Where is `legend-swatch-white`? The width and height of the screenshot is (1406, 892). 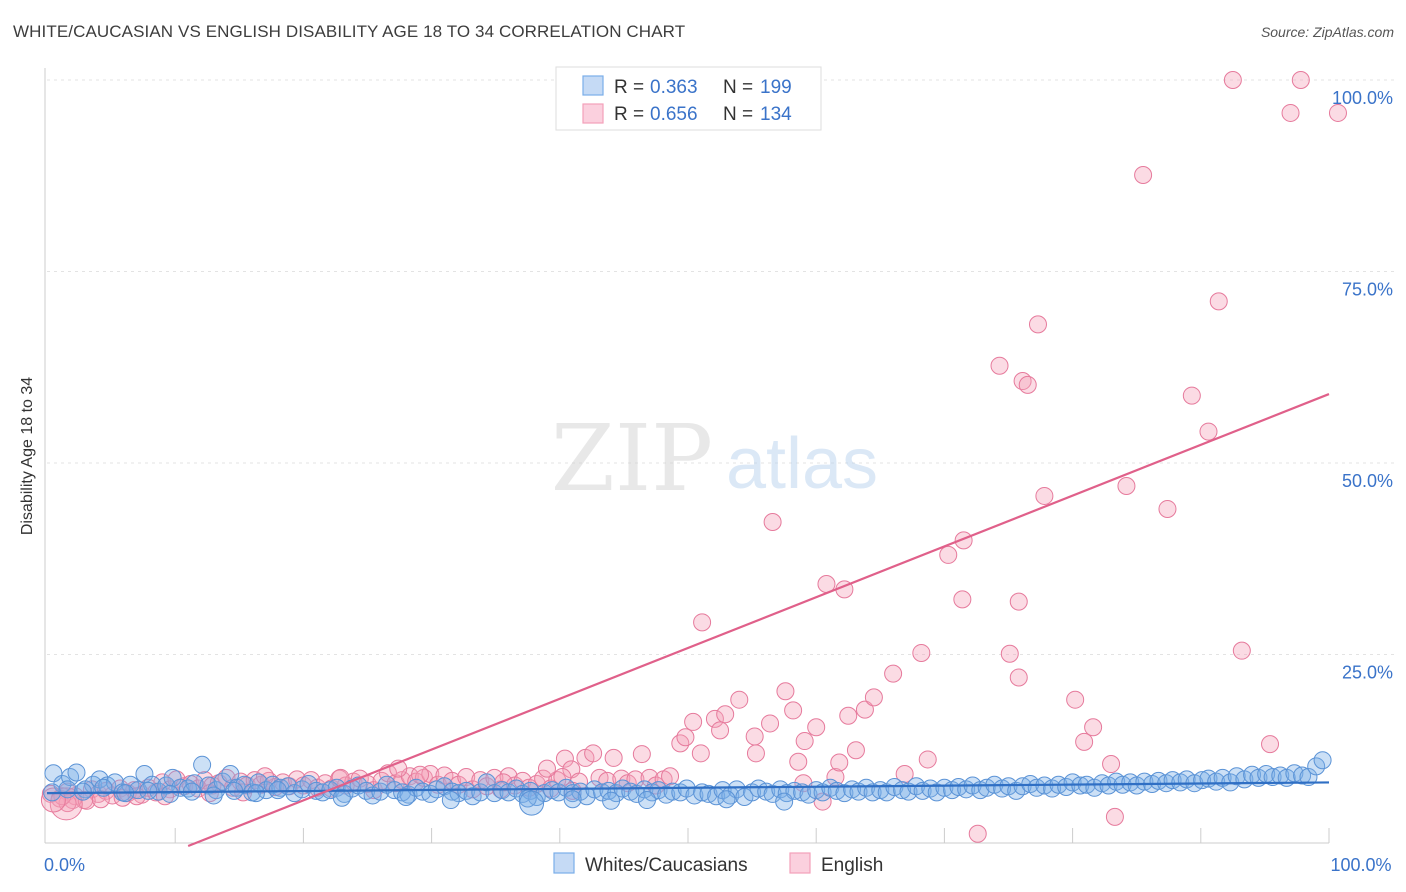
legend-swatch-white is located at coordinates (564, 863).